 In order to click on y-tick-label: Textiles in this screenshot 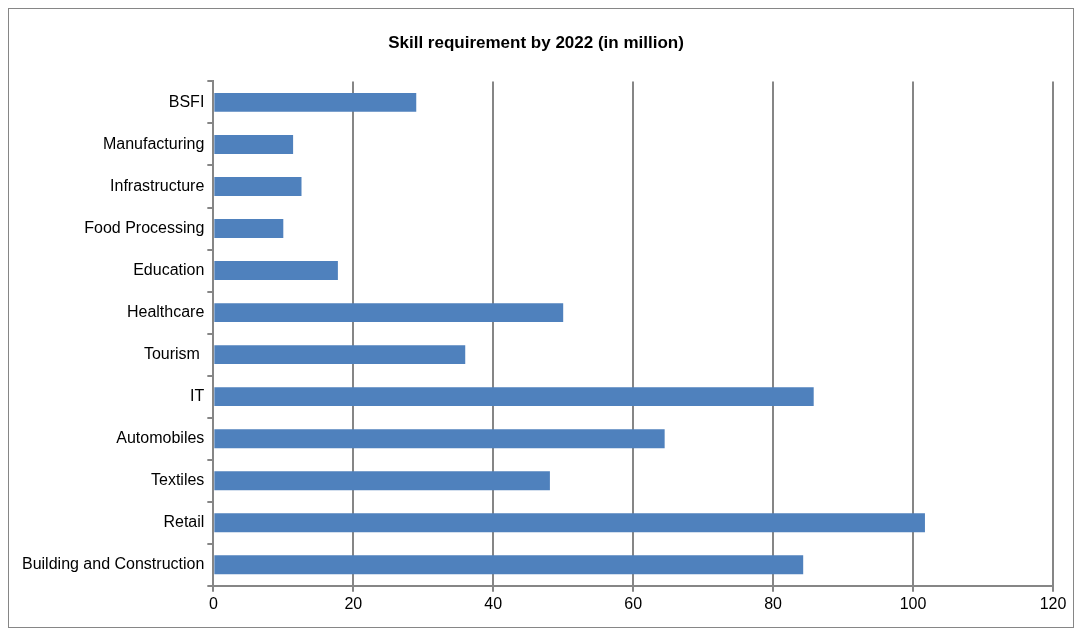, I will do `click(177, 480)`.